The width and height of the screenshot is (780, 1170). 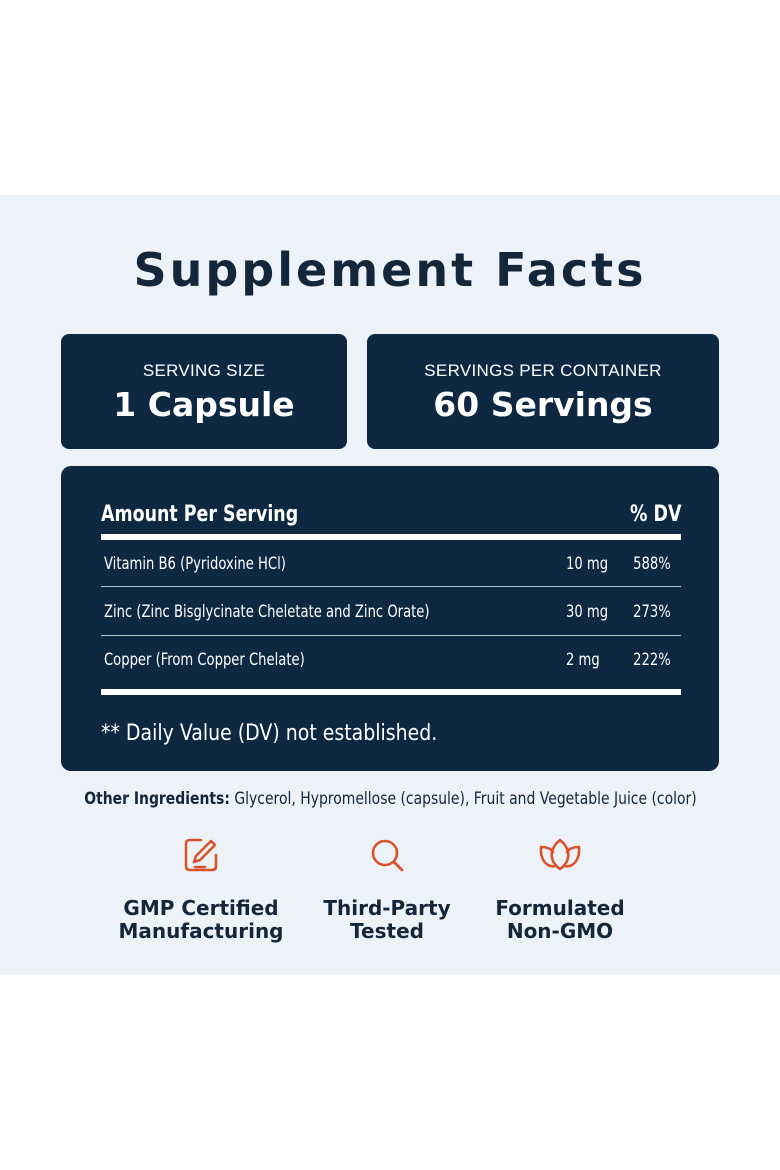 What do you see at coordinates (391, 569) in the screenshot?
I see `table-row: Vitamin B6 (Pyridoxine HCl) 10 mg 588%` at bounding box center [391, 569].